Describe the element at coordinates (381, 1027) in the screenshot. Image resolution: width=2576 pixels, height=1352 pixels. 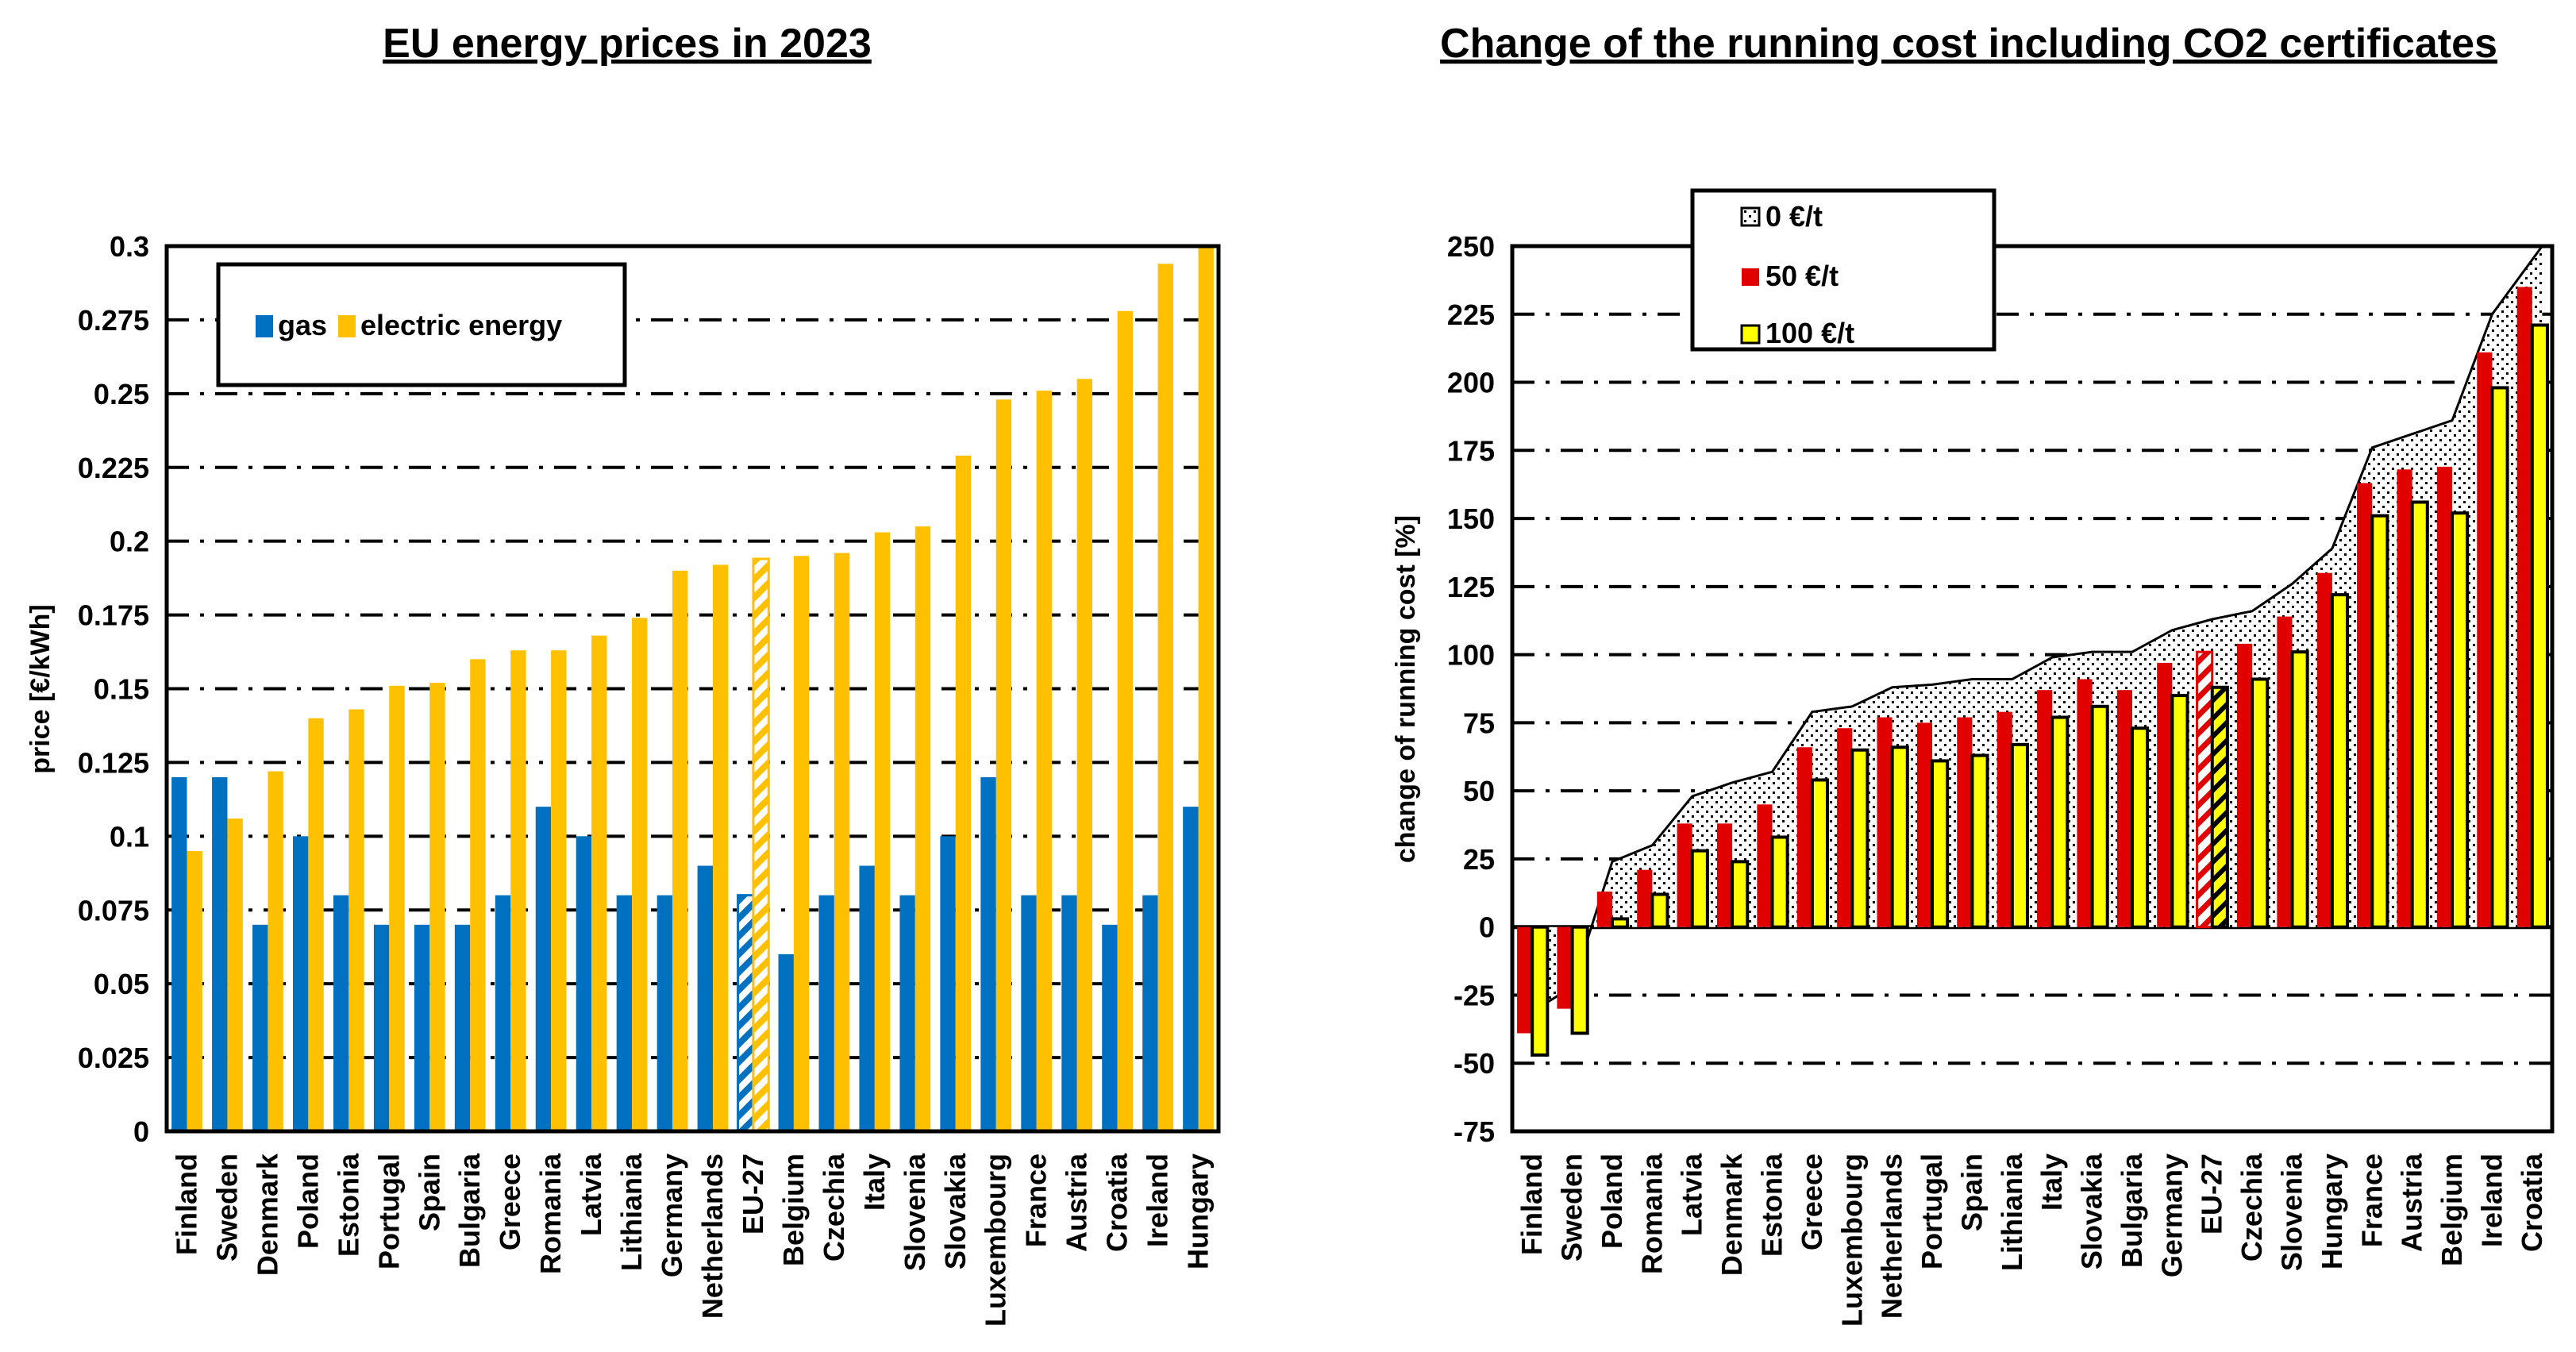
I see `bar-gas-portugal` at that location.